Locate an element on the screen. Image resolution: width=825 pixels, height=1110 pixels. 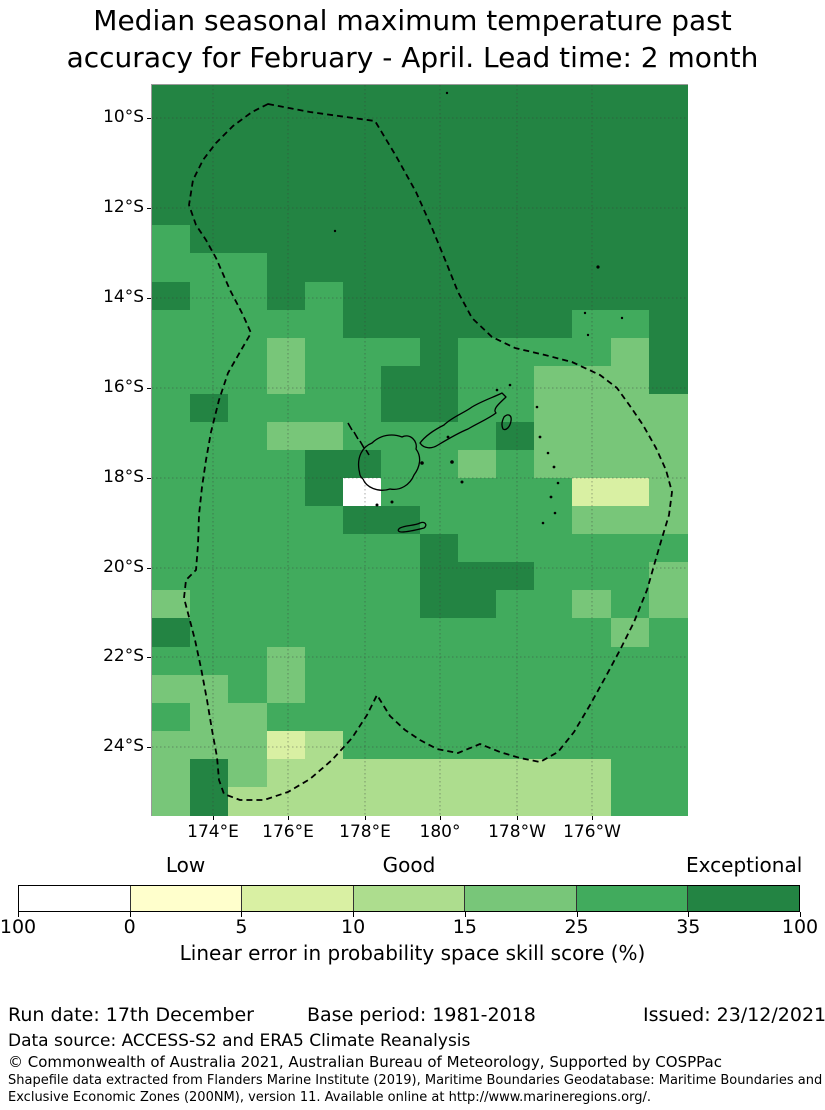
colorbar-tick-label: 10 is located at coordinates (353, 927).